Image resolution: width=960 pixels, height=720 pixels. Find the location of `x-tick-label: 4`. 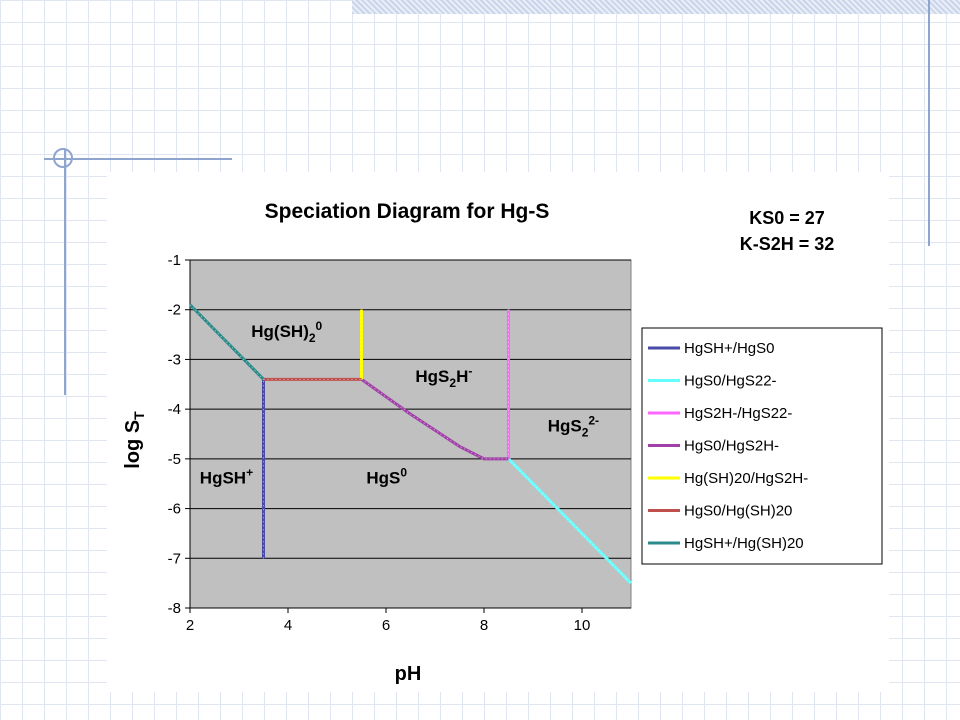

x-tick-label: 4 is located at coordinates (288, 625).